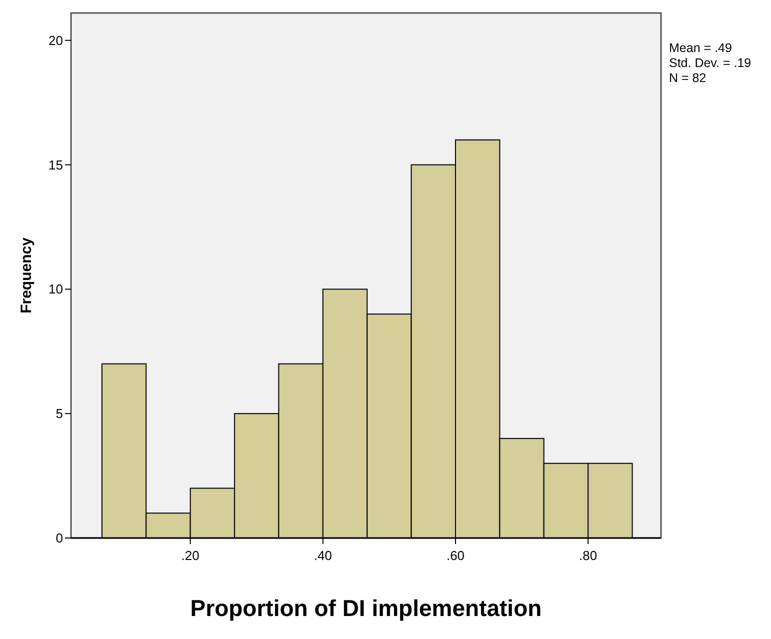 The image size is (771, 639). Describe the element at coordinates (55, 289) in the screenshot. I see `y-tick-label: 10` at that location.